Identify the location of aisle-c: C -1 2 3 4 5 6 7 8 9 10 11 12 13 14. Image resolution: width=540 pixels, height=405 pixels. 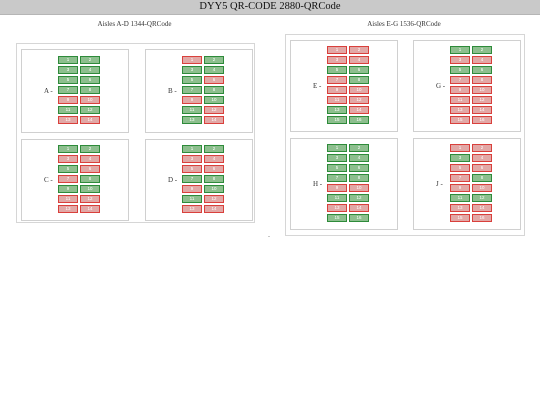
(75, 180).